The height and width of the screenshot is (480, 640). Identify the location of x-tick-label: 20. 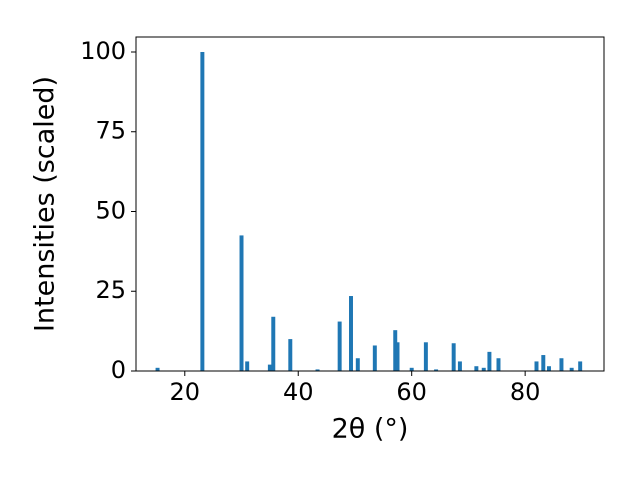
(185, 392).